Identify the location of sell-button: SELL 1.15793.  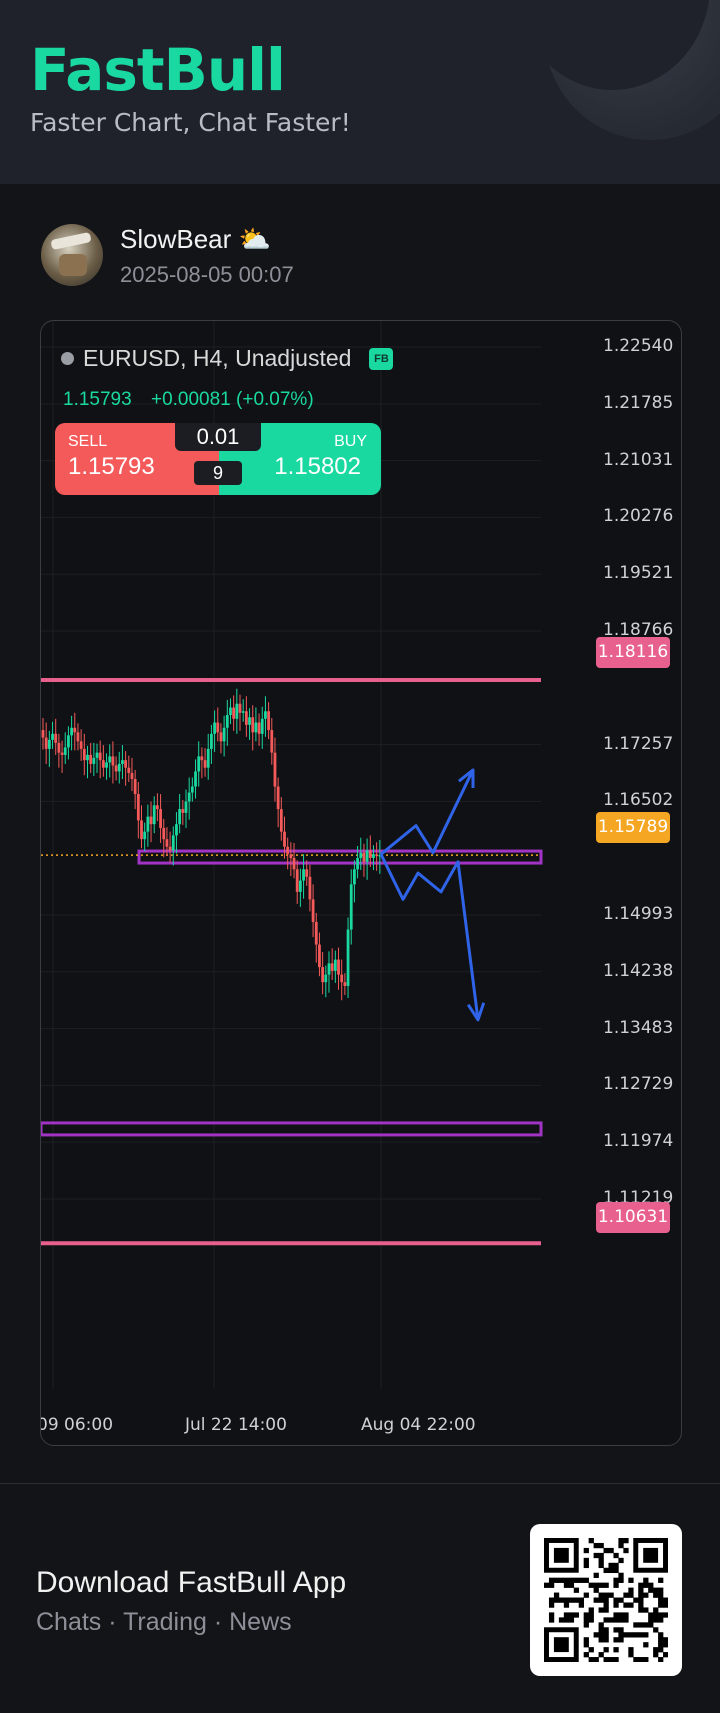
(137, 459).